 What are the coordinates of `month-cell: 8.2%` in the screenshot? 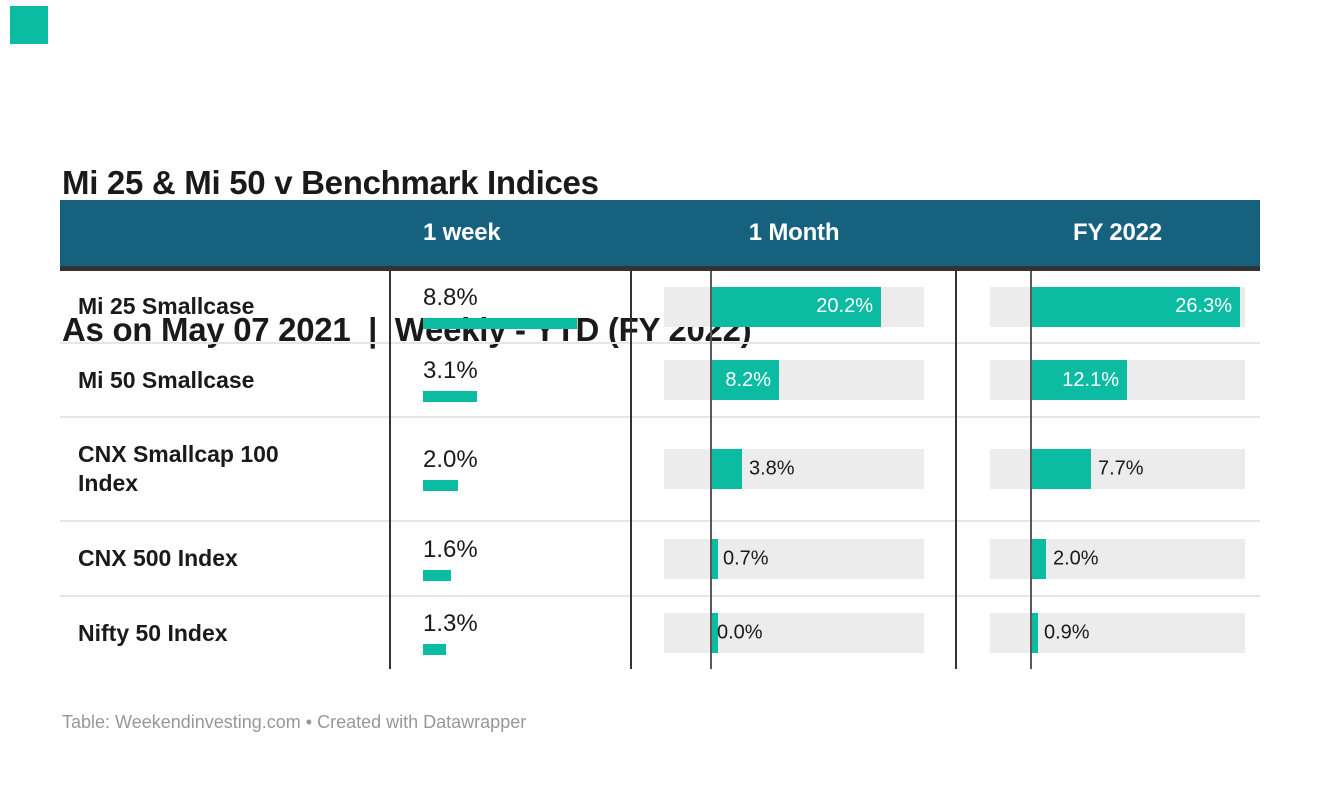 It's located at (792, 380).